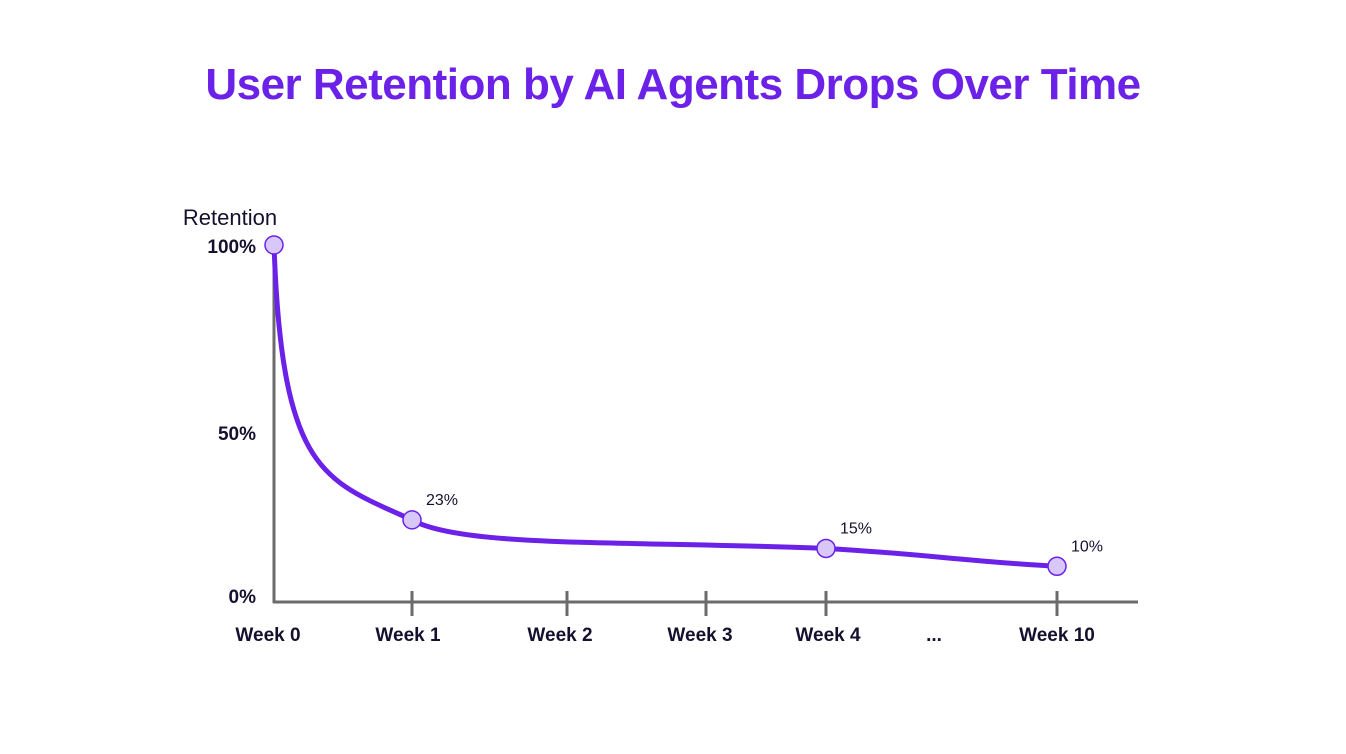 This screenshot has height=754, width=1346. I want to click on data-label: 23%, so click(442, 500).